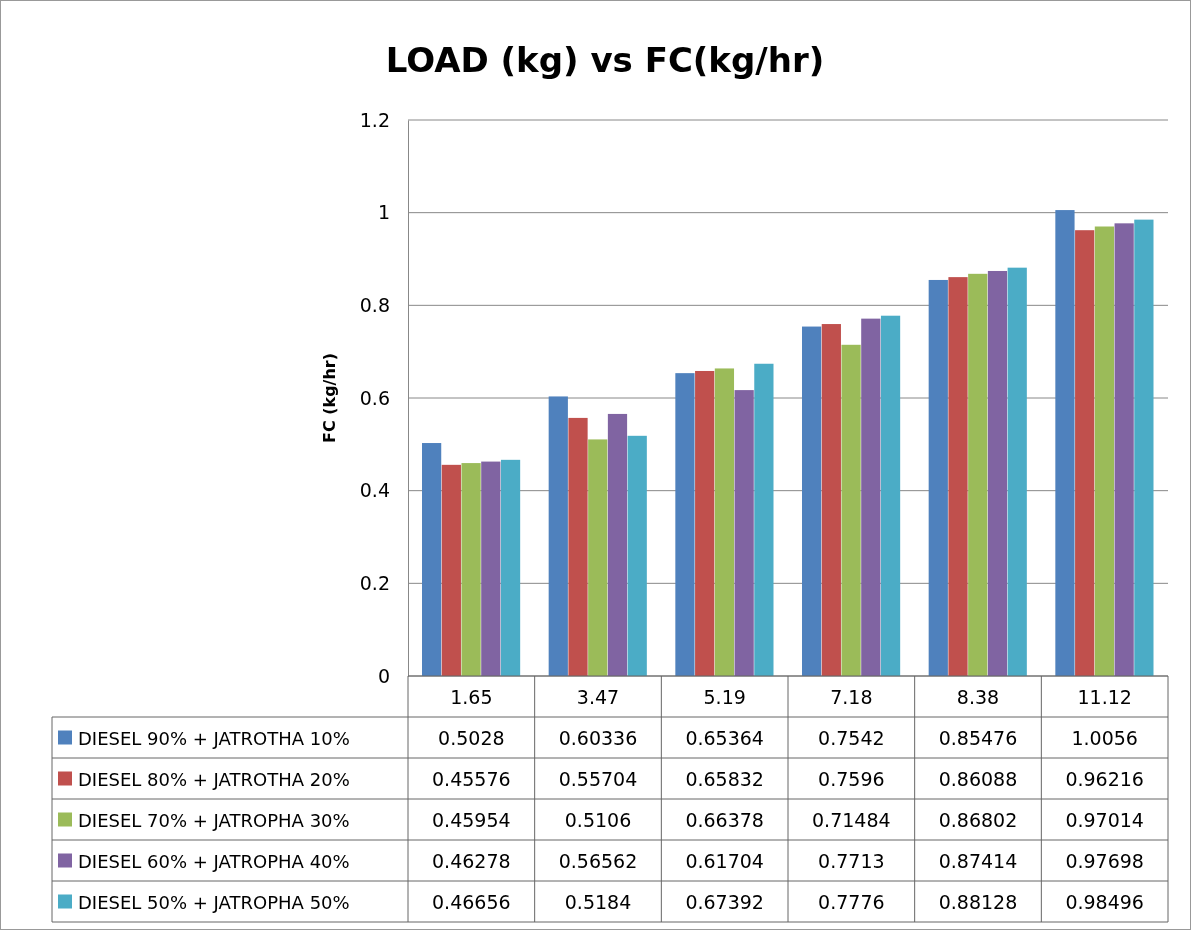 The height and width of the screenshot is (931, 1192). I want to click on chart-title: LOAD (kg) vs FC(kg/hr), so click(605, 60).